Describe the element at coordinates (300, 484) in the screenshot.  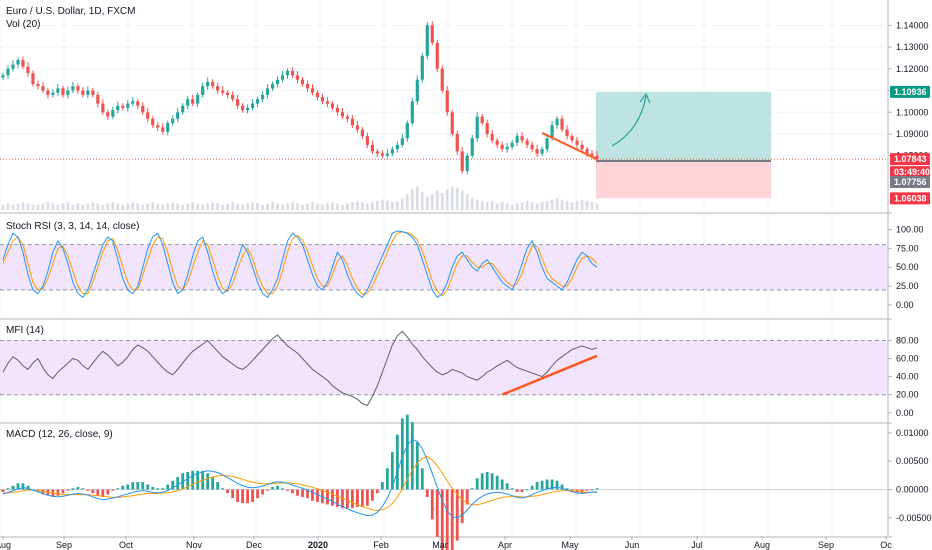
I see `macd-signal-line` at that location.